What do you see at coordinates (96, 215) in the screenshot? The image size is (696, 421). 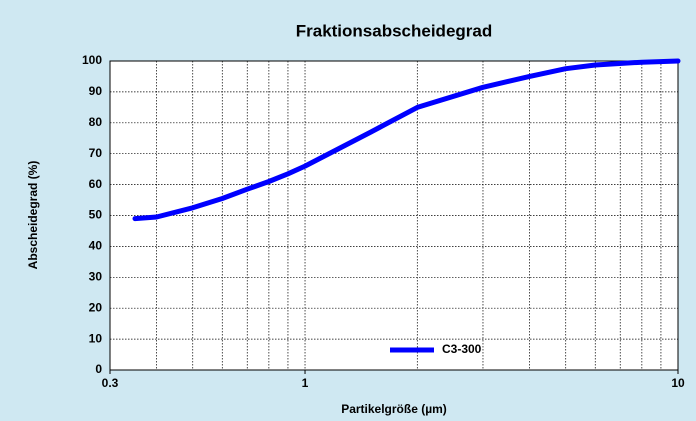 I see `y-tick-label: 50` at bounding box center [96, 215].